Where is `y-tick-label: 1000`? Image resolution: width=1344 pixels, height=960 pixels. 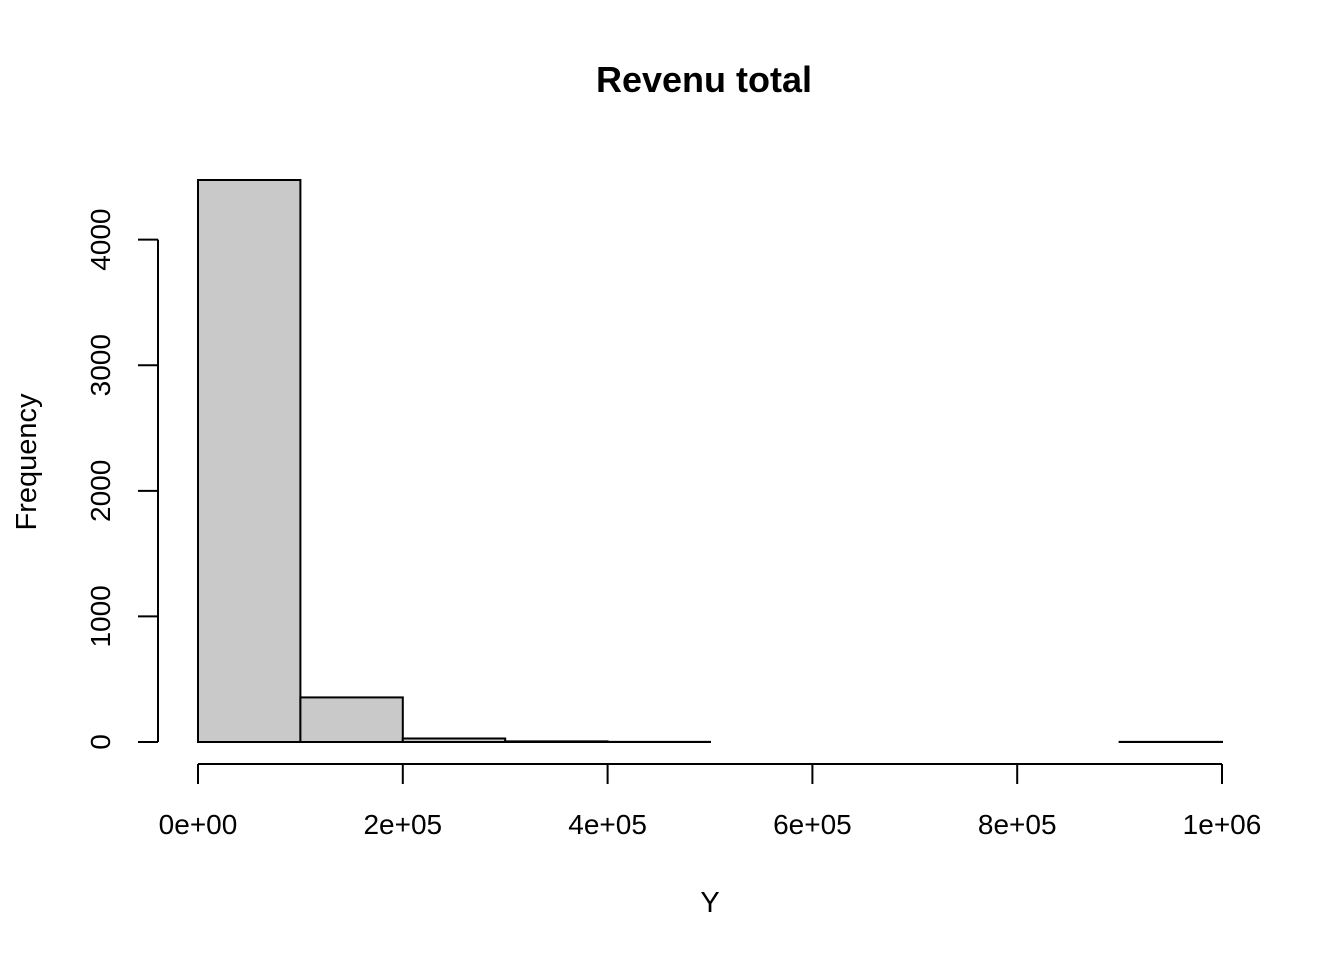 y-tick-label: 1000 is located at coordinates (100, 616).